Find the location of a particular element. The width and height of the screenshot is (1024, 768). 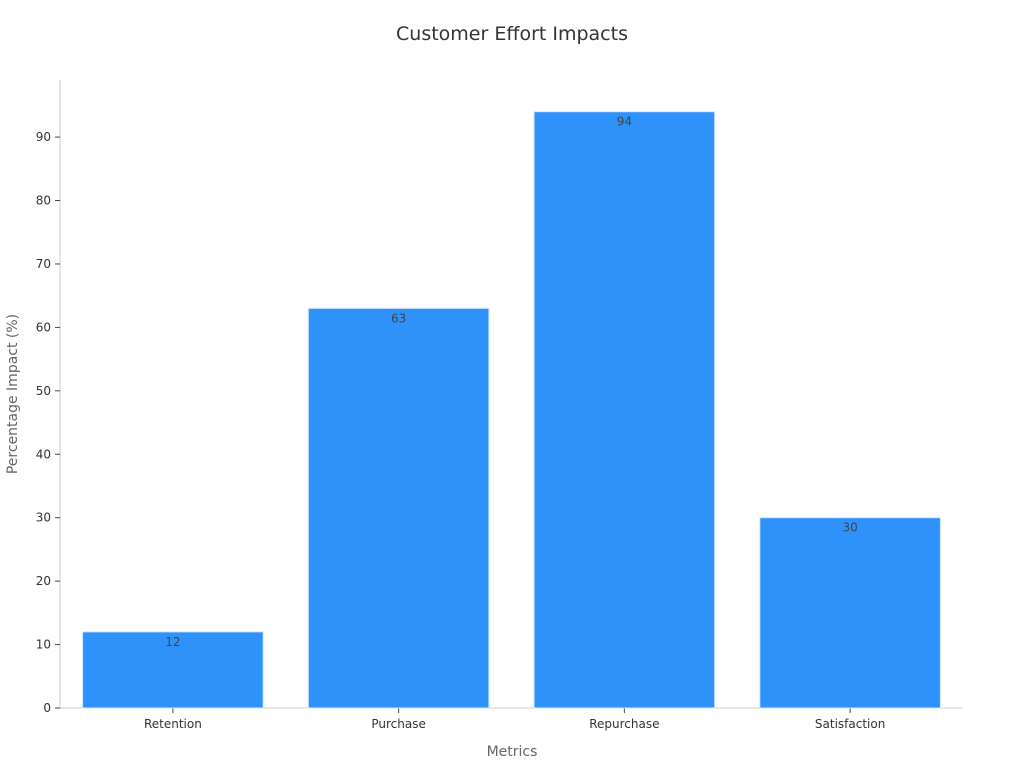

data-label: 12 is located at coordinates (172, 642).